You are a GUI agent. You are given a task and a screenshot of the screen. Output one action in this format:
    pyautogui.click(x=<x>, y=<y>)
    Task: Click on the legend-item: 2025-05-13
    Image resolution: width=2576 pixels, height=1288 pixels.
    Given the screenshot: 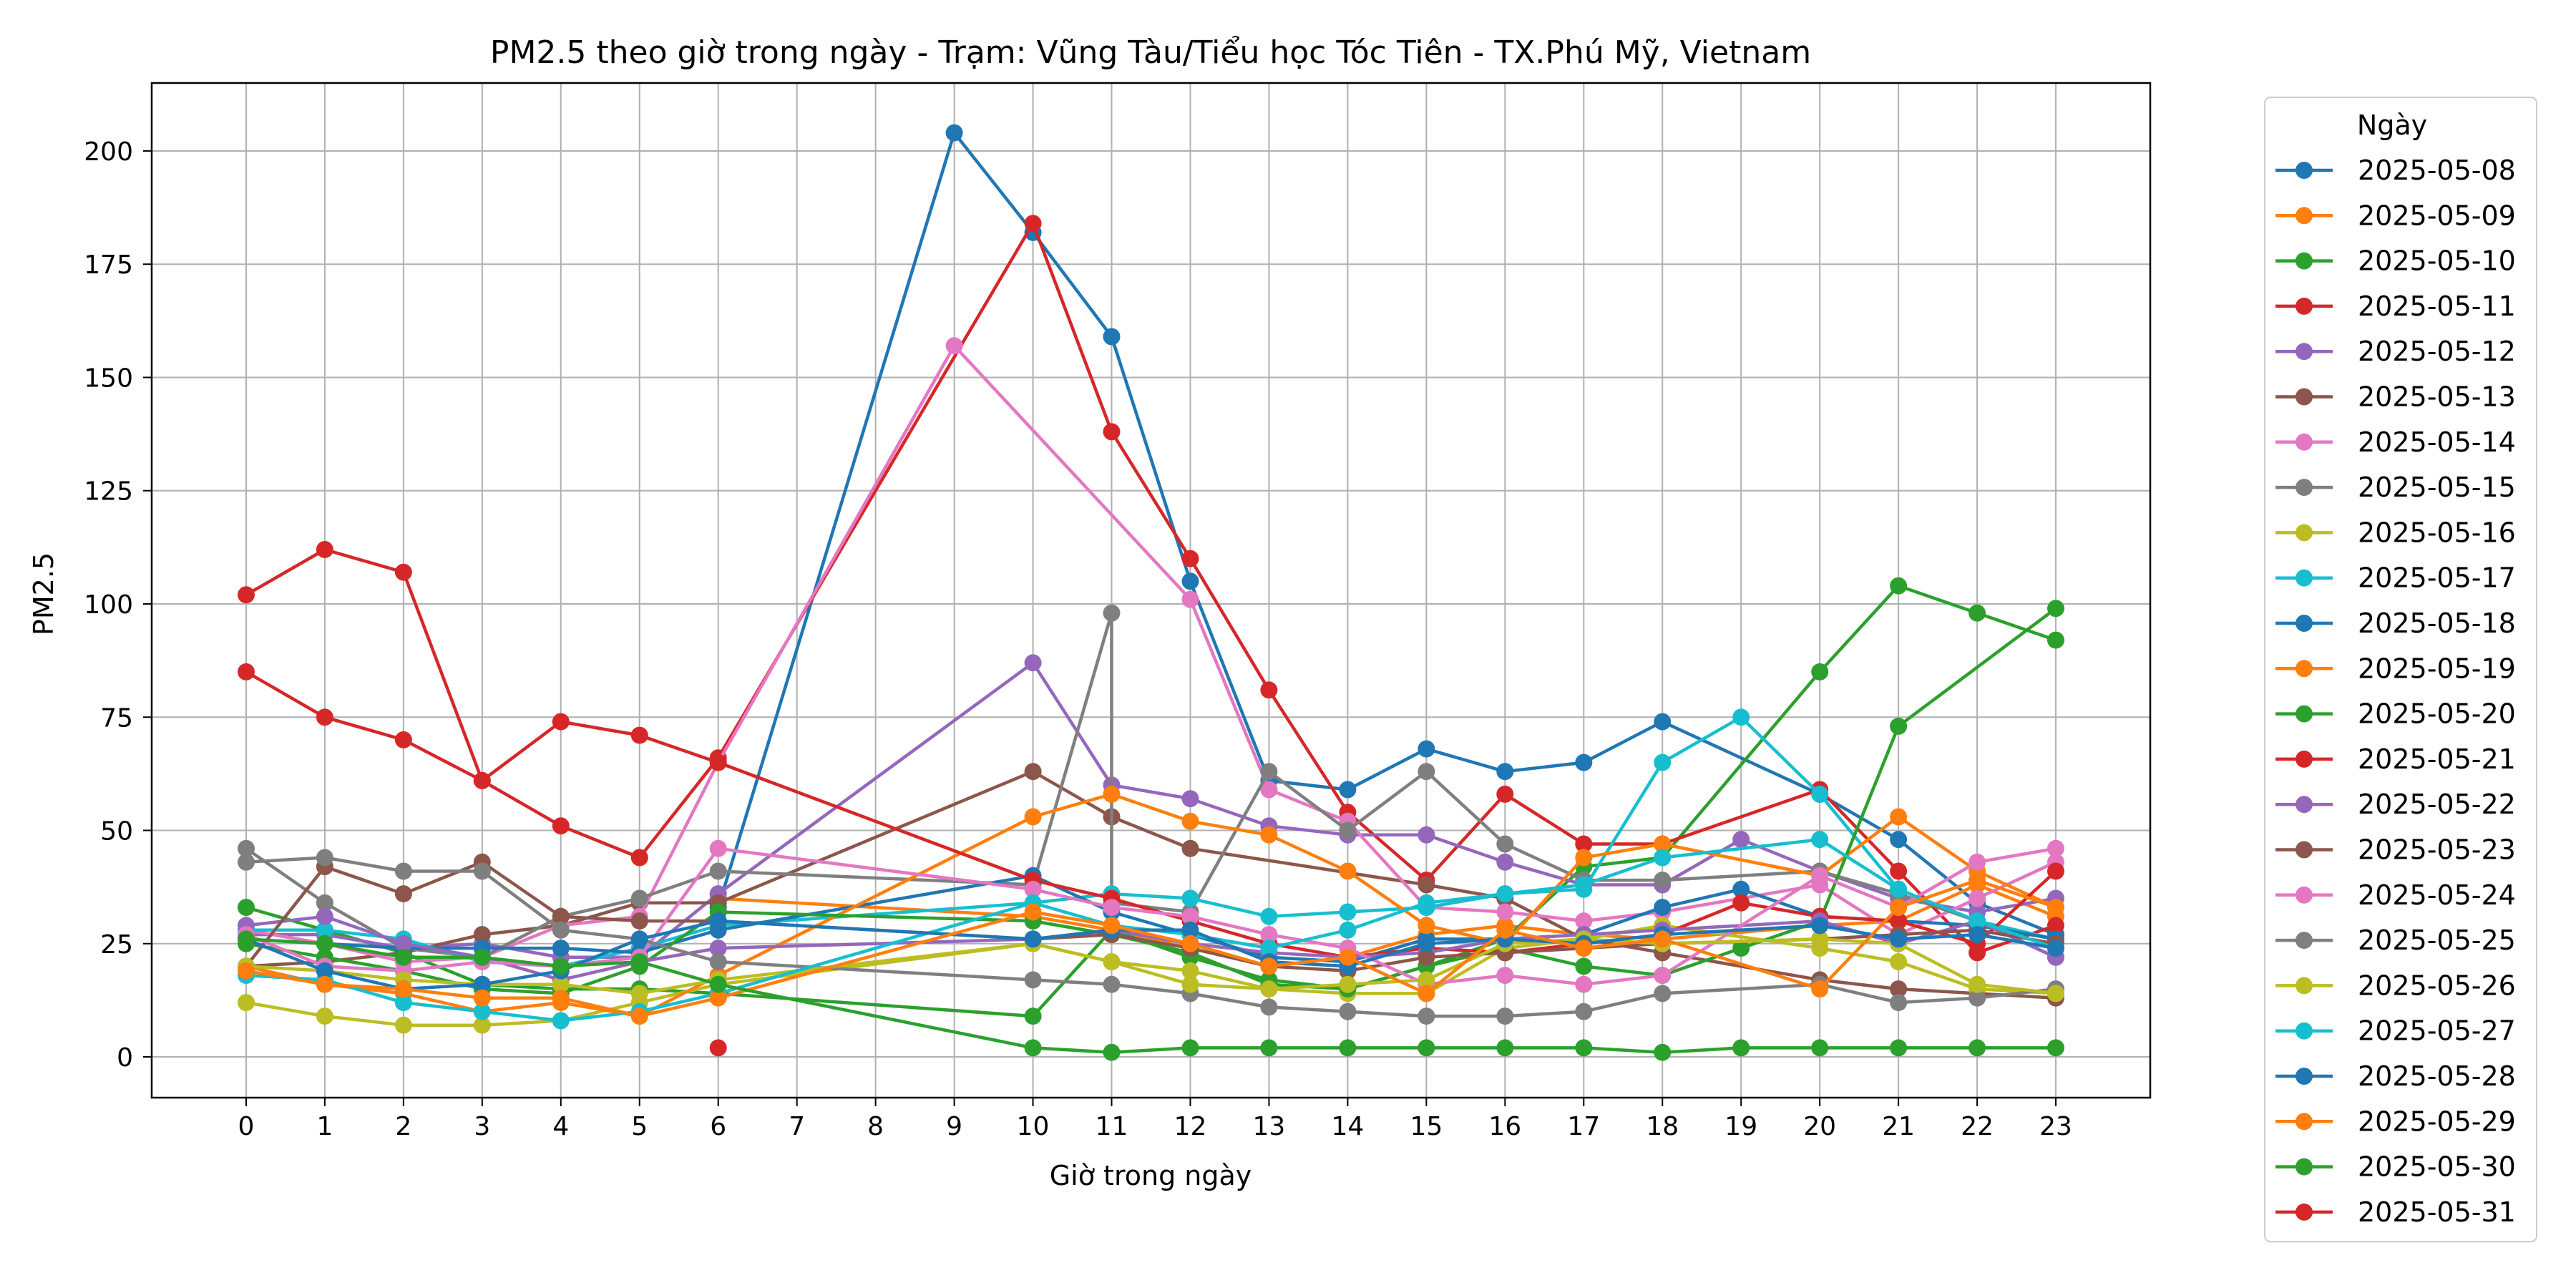 What is the action you would take?
    pyautogui.click(x=2395, y=397)
    